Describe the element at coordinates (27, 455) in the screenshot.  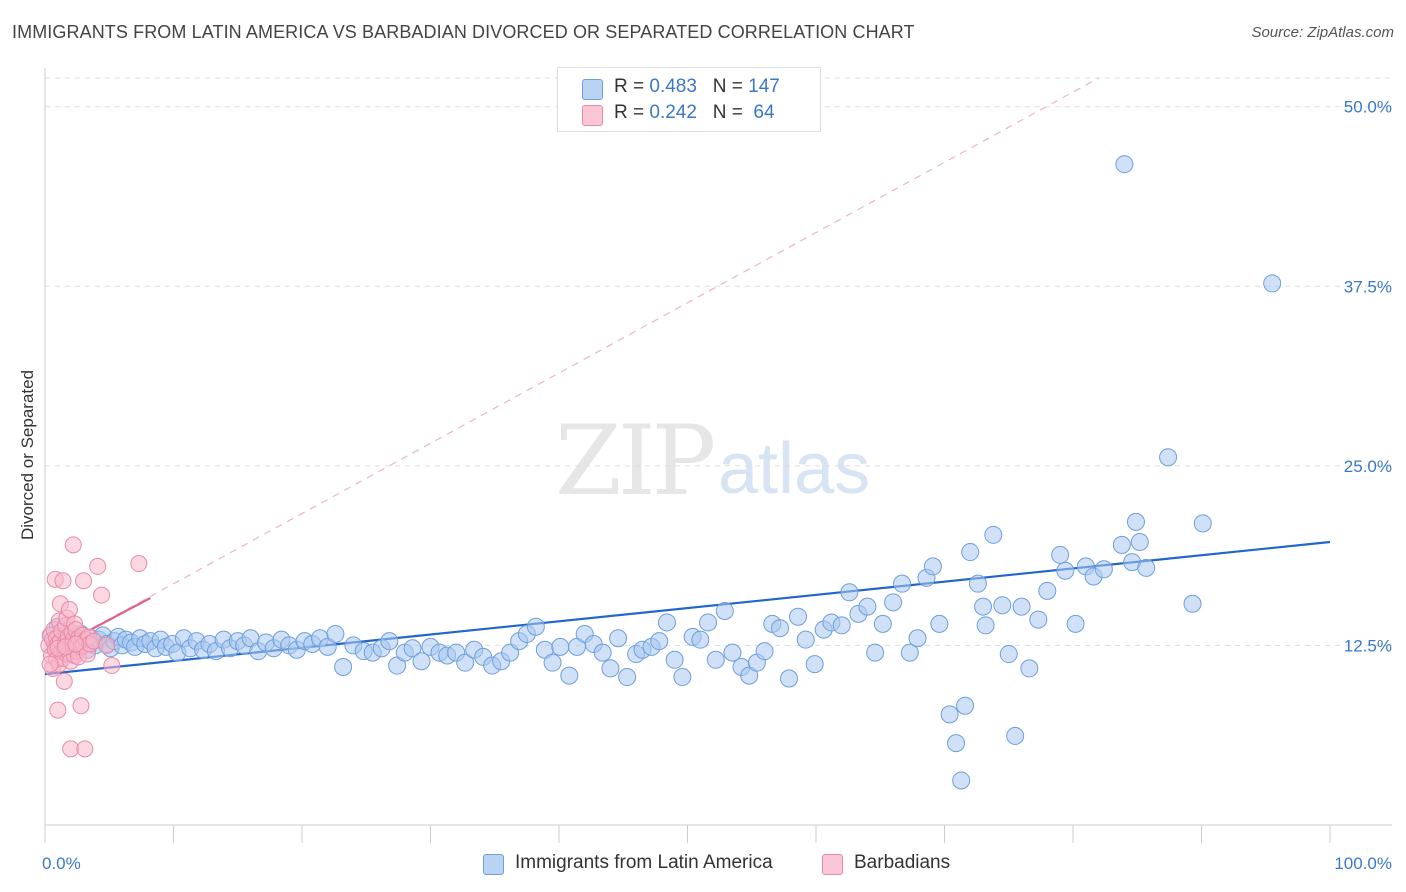
I see `y-axis-label: Divorced or Separated` at that location.